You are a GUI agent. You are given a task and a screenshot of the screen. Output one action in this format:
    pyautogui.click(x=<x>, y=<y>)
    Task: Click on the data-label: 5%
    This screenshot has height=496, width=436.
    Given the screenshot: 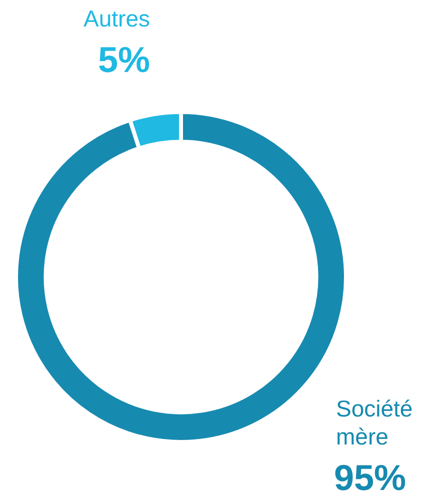 What is the action you would take?
    pyautogui.click(x=124, y=59)
    